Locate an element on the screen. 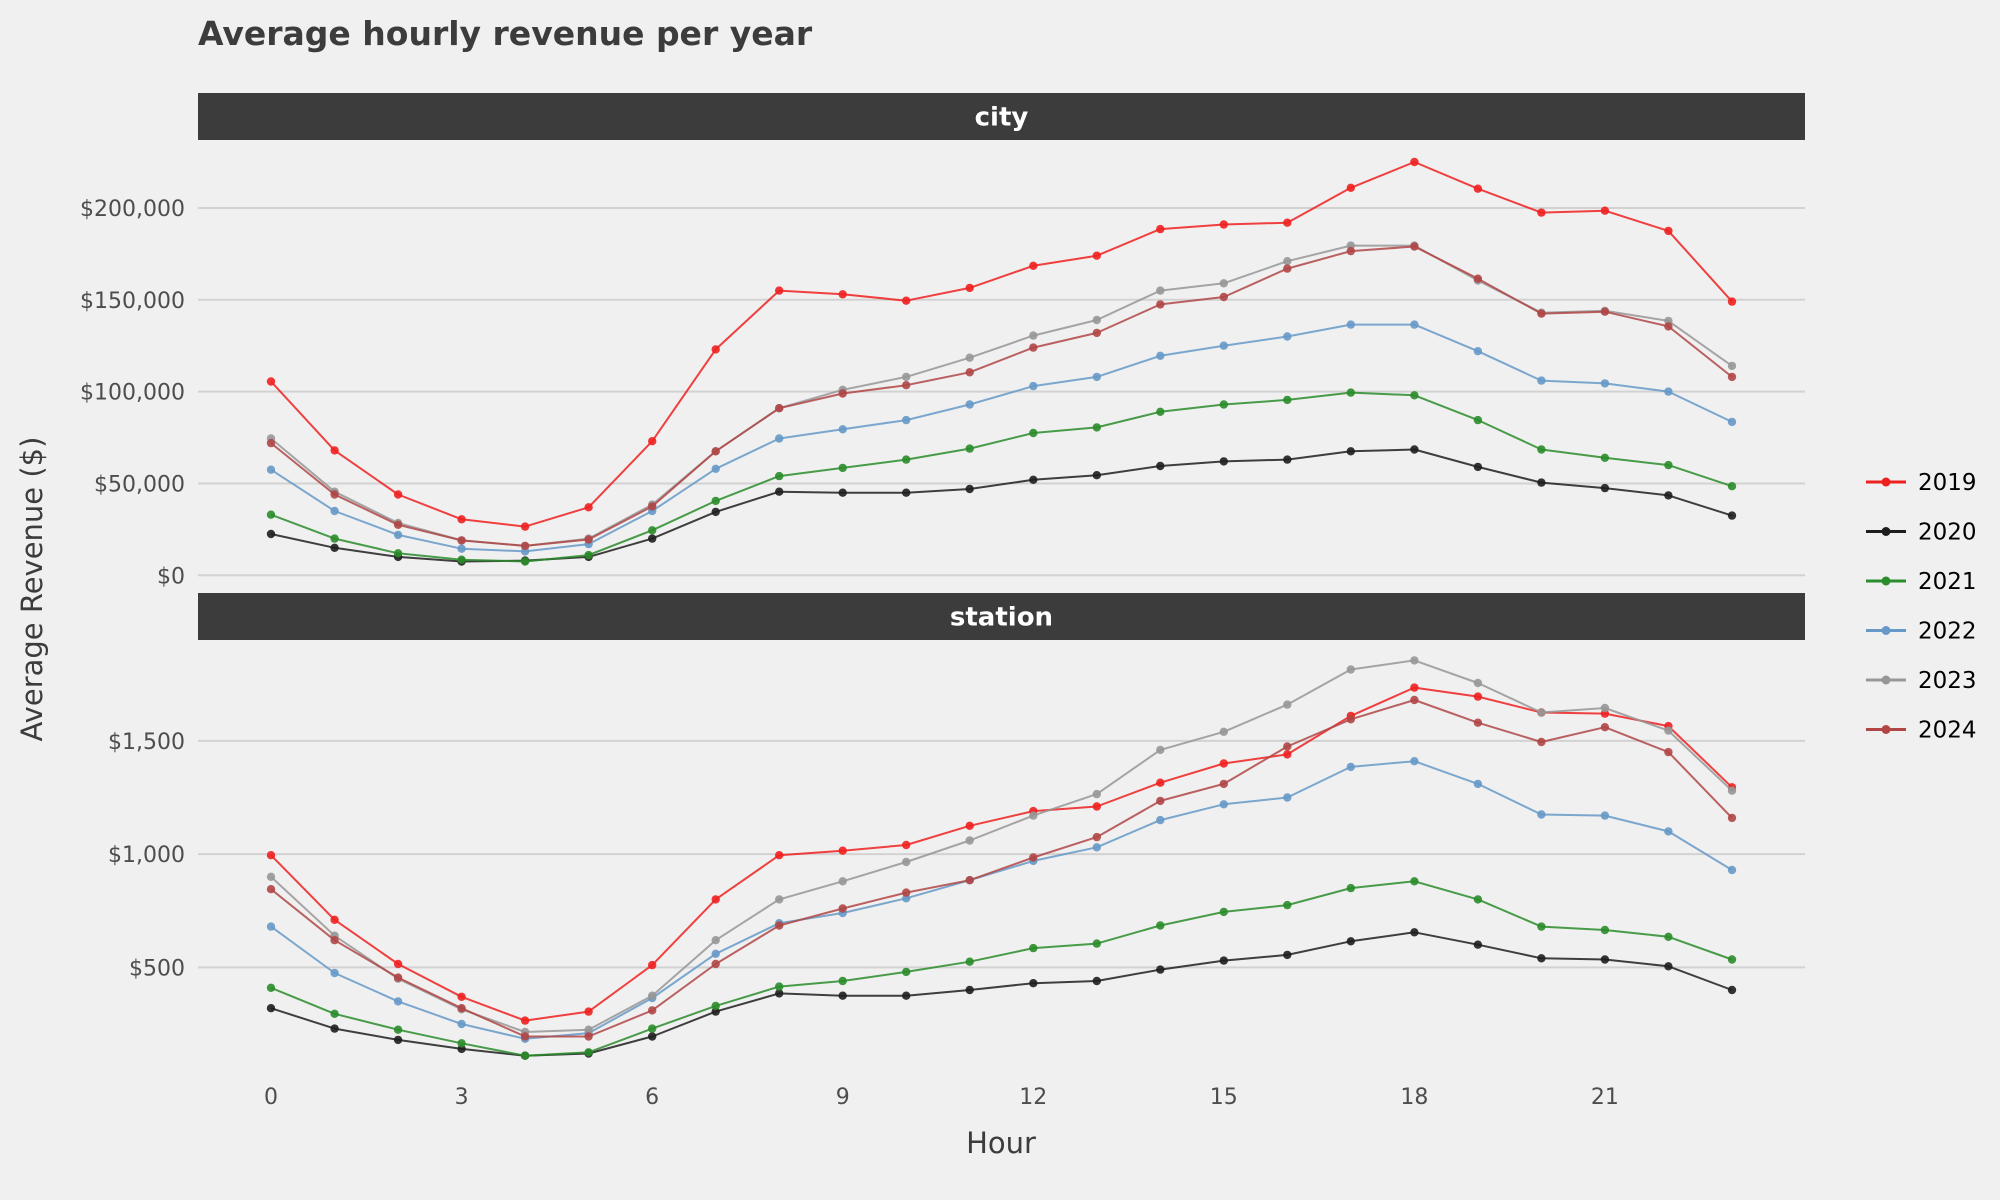 The height and width of the screenshot is (1200, 2000). series-2020 is located at coordinates (1001, 994).